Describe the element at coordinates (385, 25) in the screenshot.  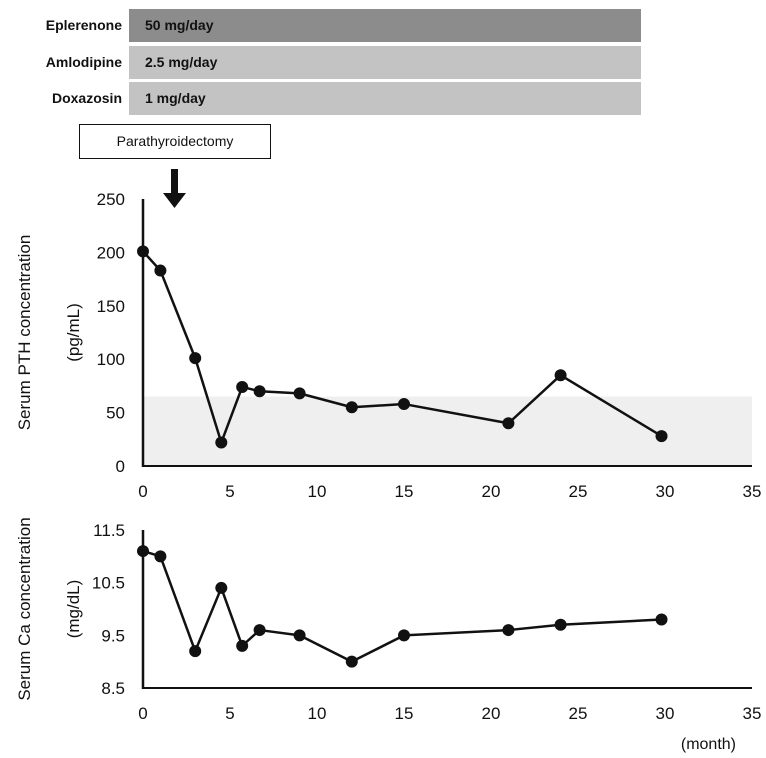
I see `medication-duration-bar: 50 mg/day` at that location.